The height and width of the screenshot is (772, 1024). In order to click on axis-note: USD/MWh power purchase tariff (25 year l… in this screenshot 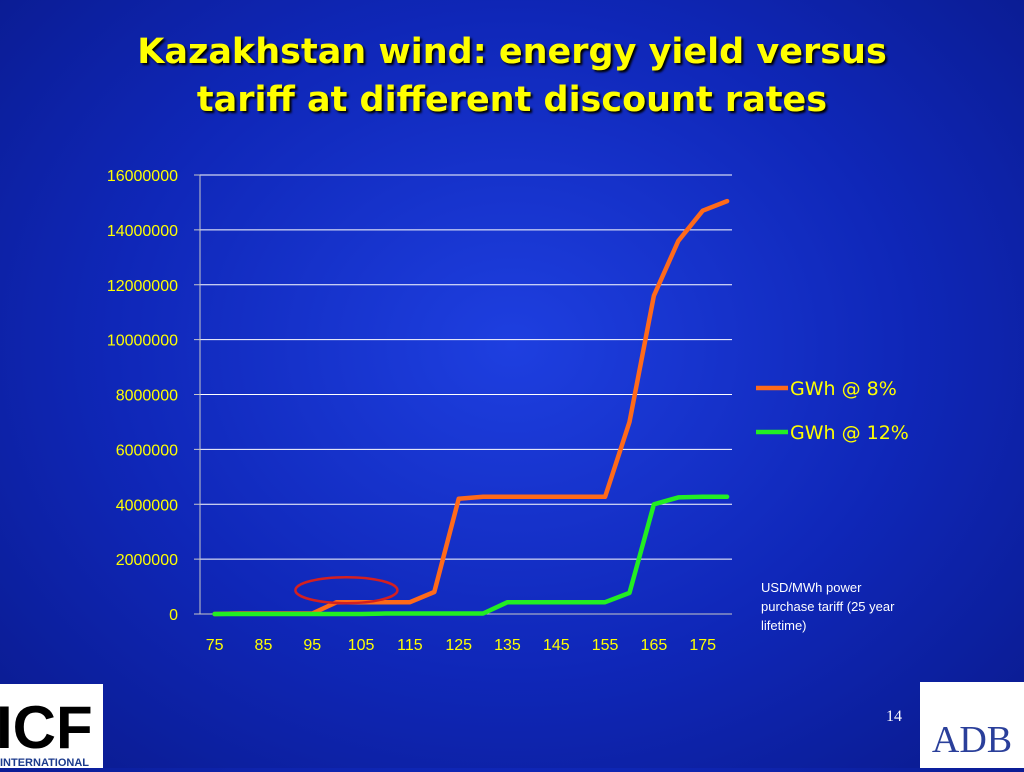, I will do `click(828, 606)`.